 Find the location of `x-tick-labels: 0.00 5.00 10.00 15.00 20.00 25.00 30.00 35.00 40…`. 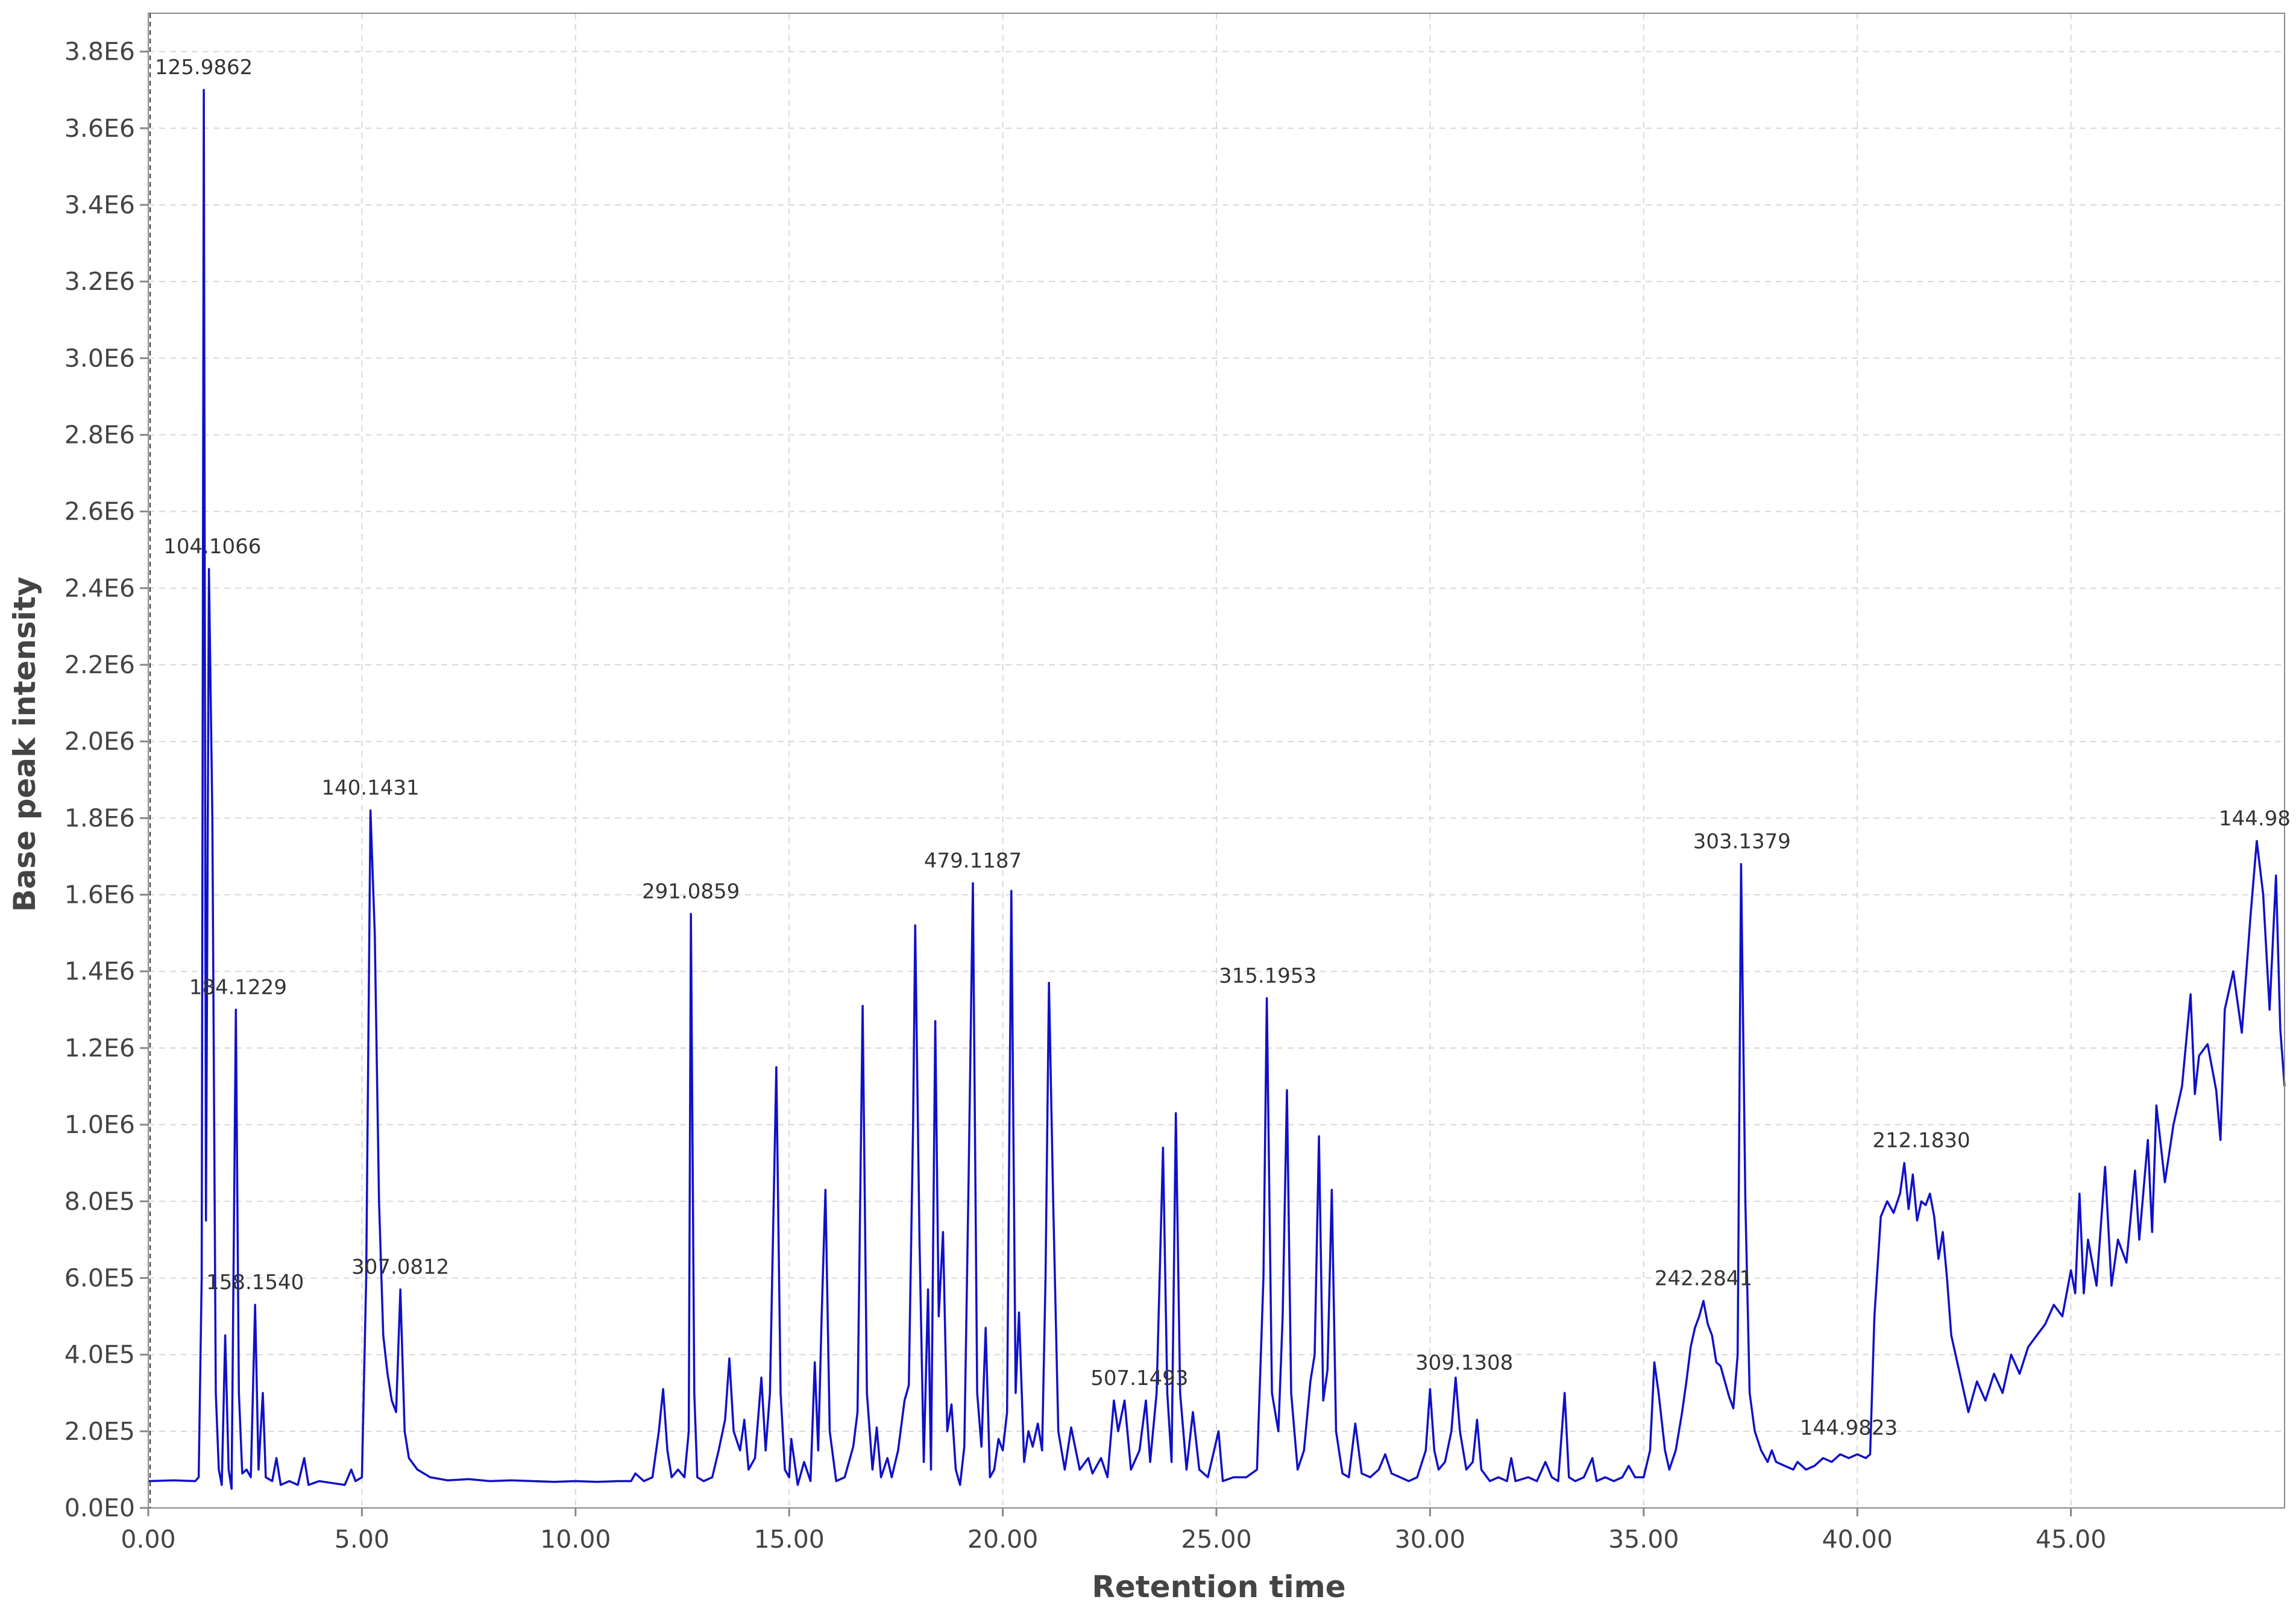

x-tick-labels: 0.00 5.00 10.00 15.00 20.00 25.00 30.00 35.00 40… is located at coordinates (1114, 1539).